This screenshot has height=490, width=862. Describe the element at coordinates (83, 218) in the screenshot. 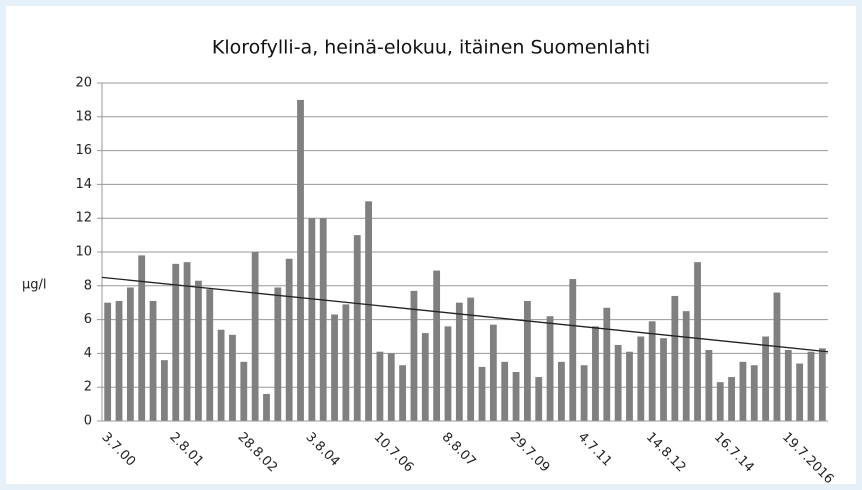

I see `y-tick-label: 12` at that location.